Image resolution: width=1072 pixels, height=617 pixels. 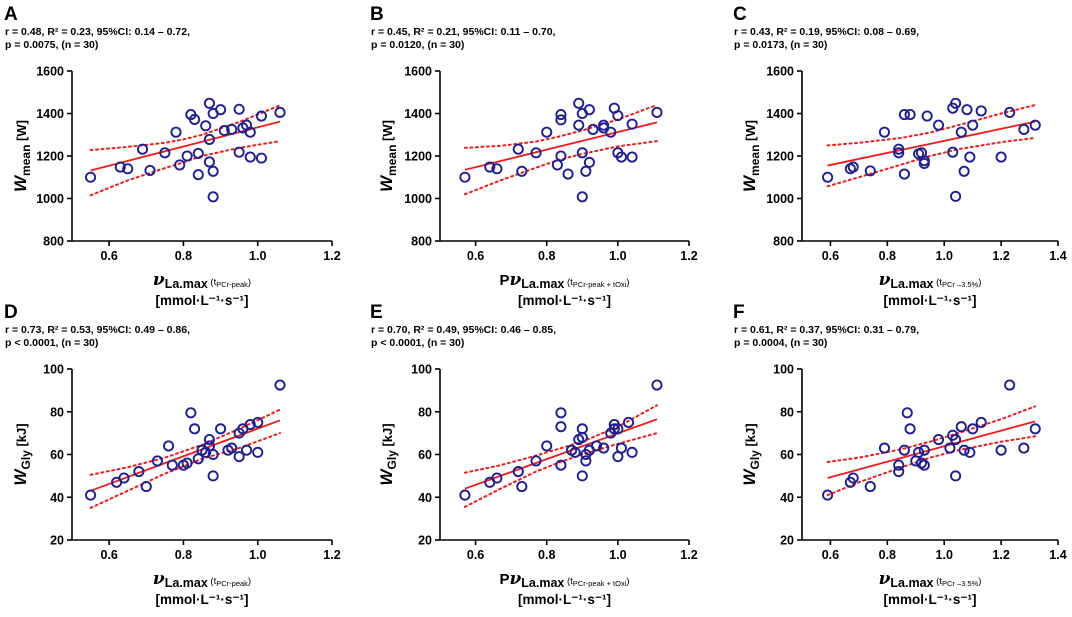 What do you see at coordinates (377, 14) in the screenshot?
I see `panel-letter: B` at bounding box center [377, 14].